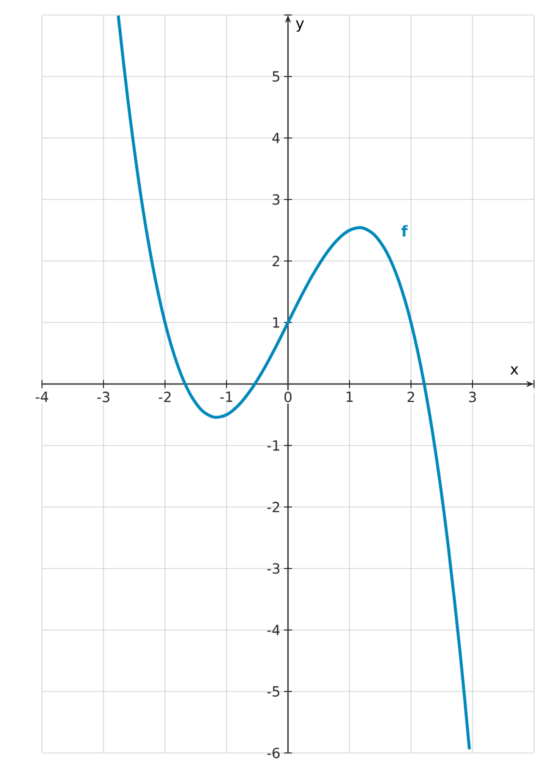 The width and height of the screenshot is (551, 783). I want to click on y-tick-label: -1, so click(273, 445).